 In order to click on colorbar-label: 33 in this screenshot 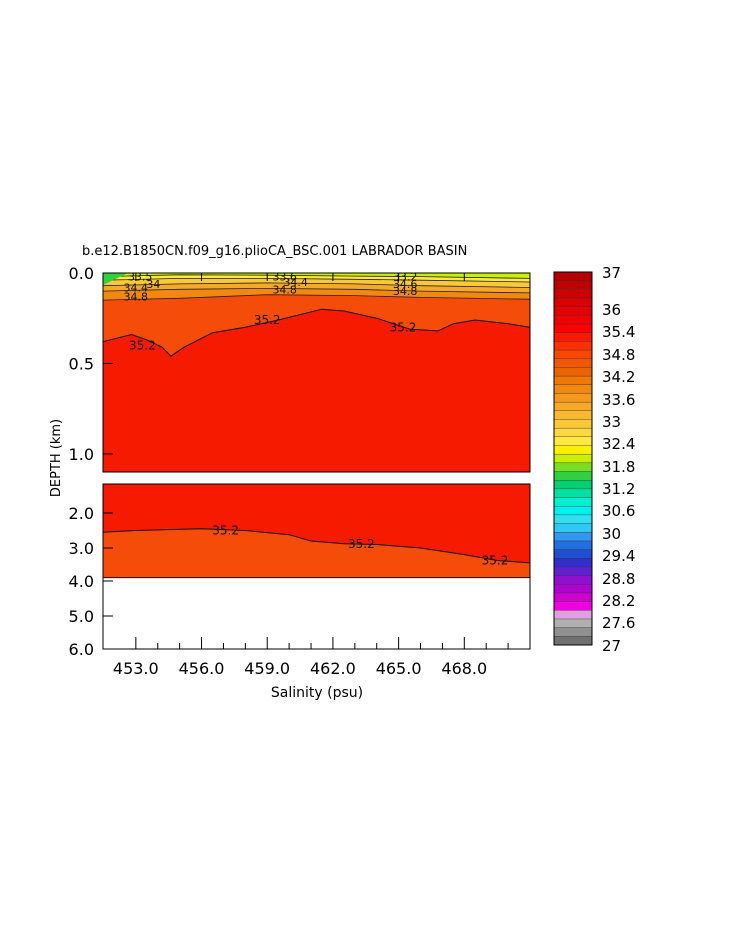, I will do `click(611, 422)`.